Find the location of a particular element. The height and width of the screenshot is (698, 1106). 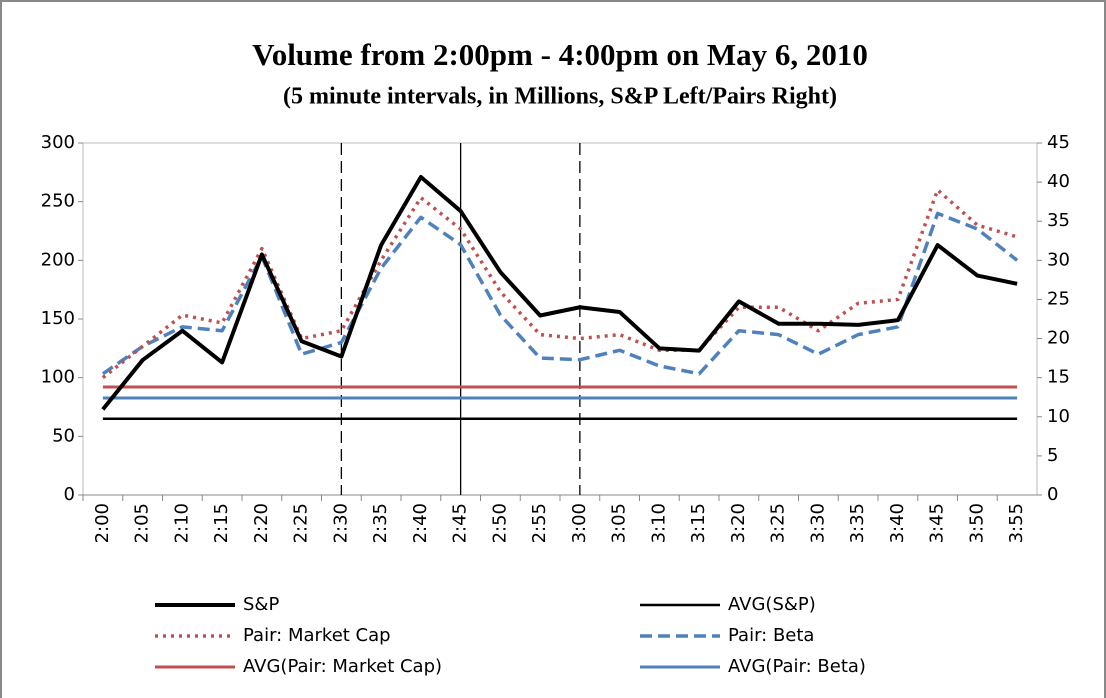

x-tick-label: 3:05 is located at coordinates (619, 523).